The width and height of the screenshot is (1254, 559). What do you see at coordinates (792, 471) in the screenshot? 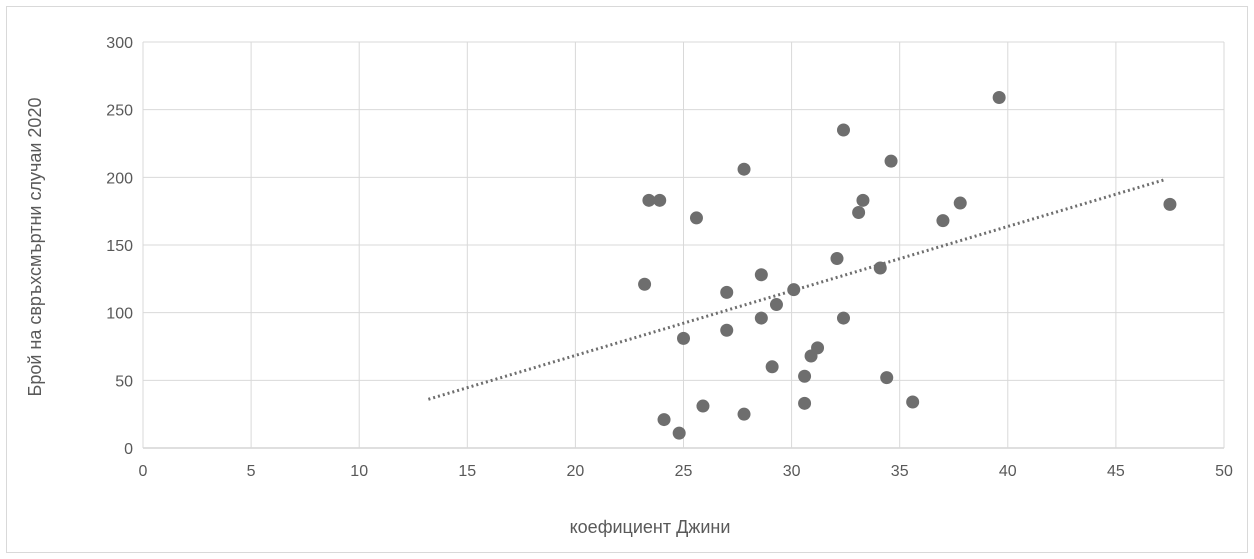
I see `x-tick-label: 30` at bounding box center [792, 471].